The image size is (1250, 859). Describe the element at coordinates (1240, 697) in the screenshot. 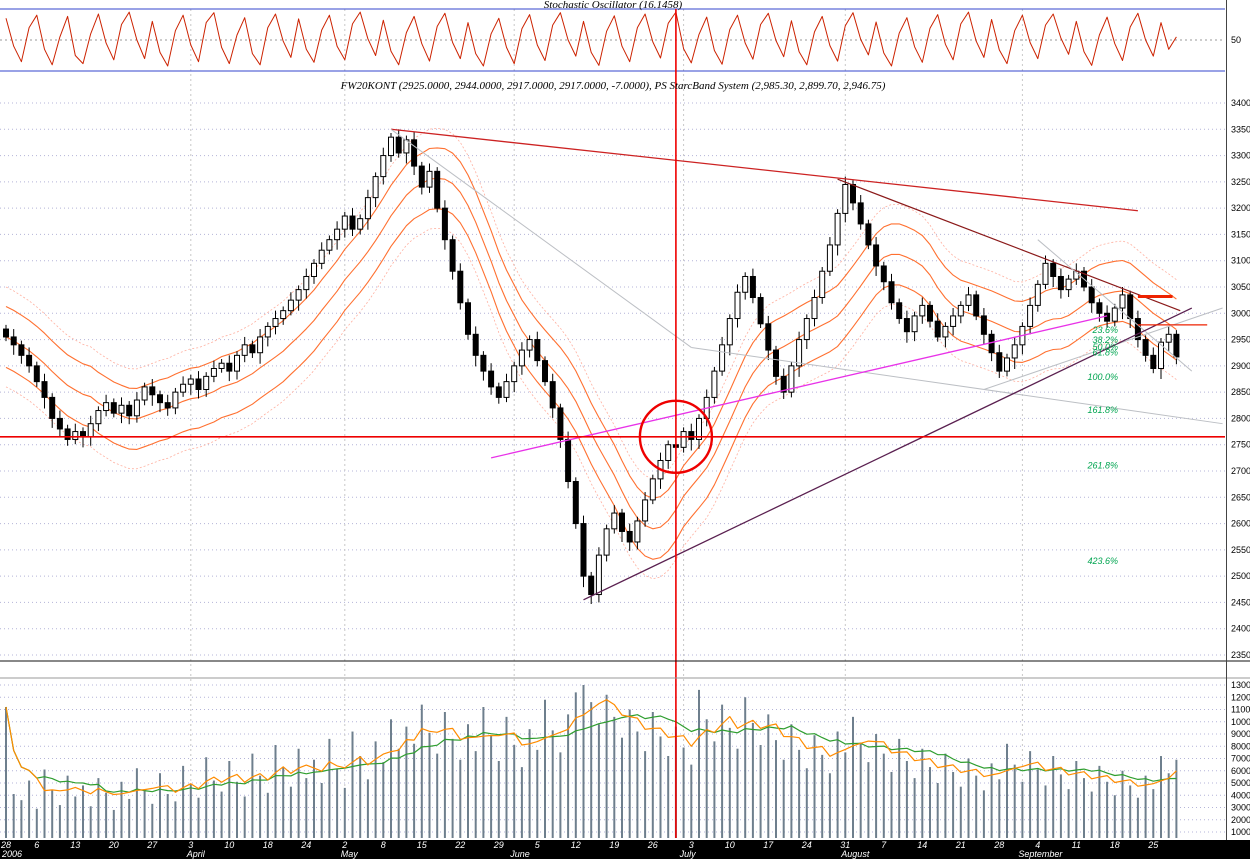

I see `svg-text: 12000` at that location.